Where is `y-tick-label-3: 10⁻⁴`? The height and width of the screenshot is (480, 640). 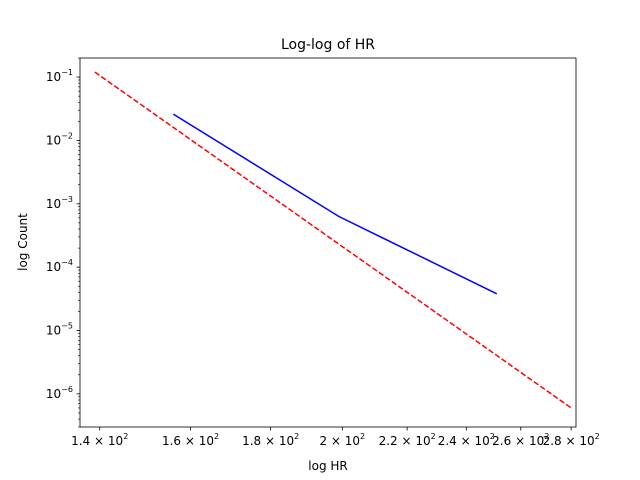
y-tick-label-3: 10⁻⁴ is located at coordinates (59, 266).